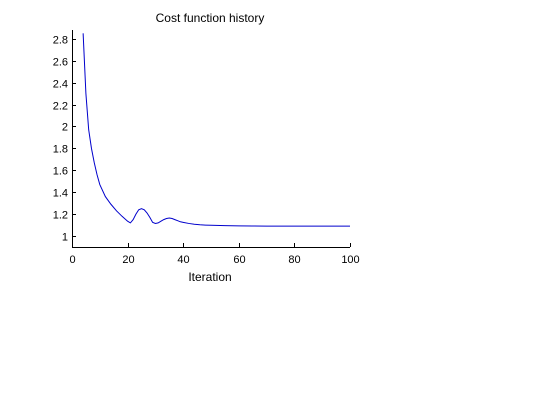 Image resolution: width=560 pixels, height=420 pixels. What do you see at coordinates (60, 107) in the screenshot?
I see `y-tick-label: 2.2` at bounding box center [60, 107].